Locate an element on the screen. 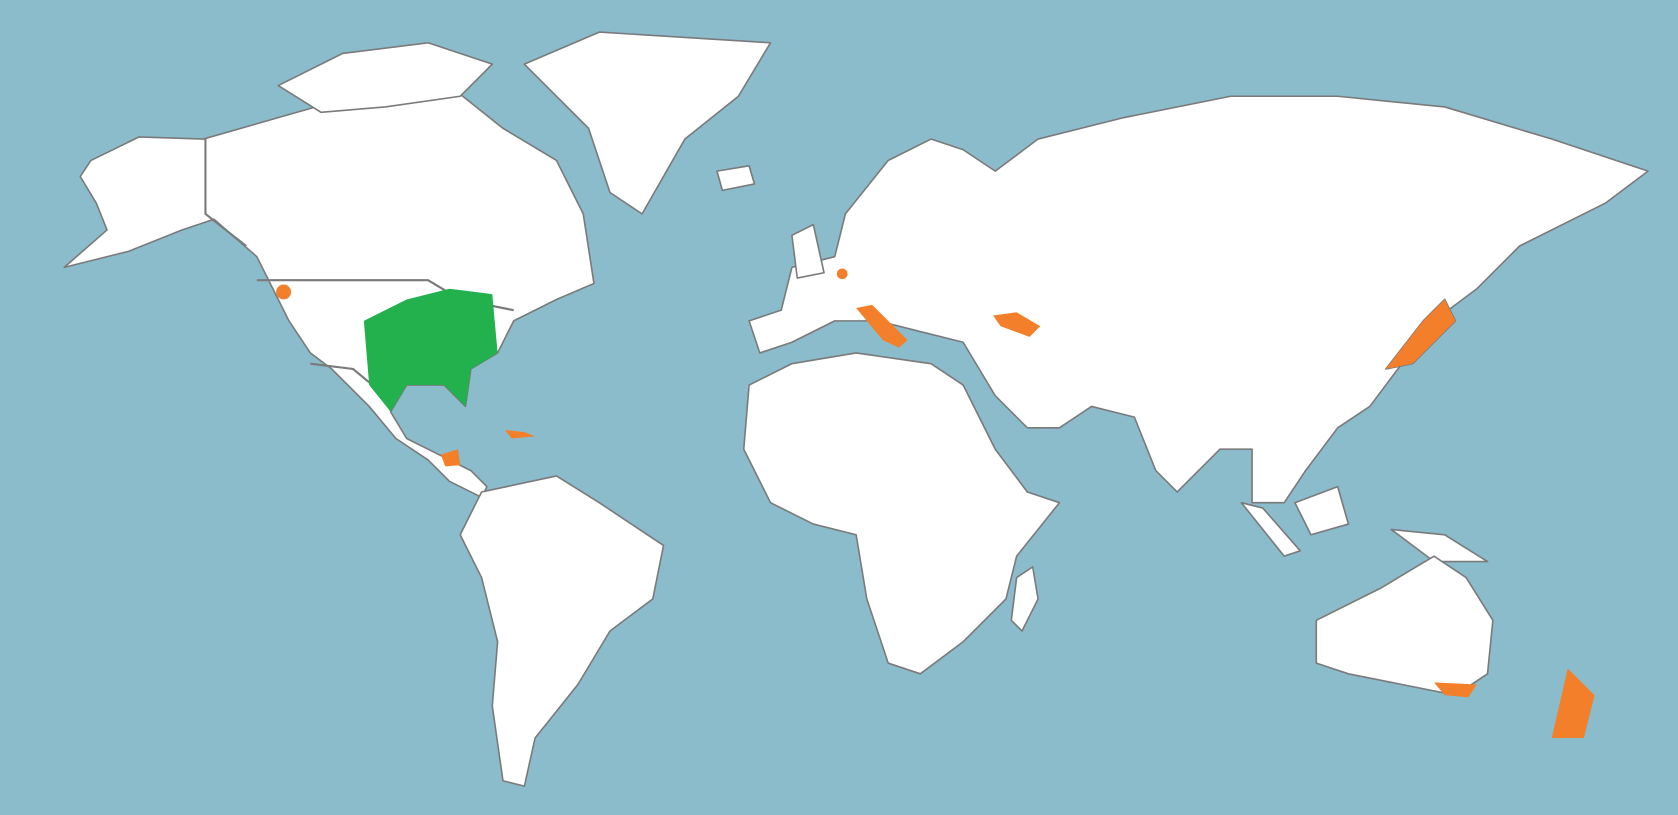 The width and height of the screenshot is (1678, 815). great-britain is located at coordinates (808, 251).